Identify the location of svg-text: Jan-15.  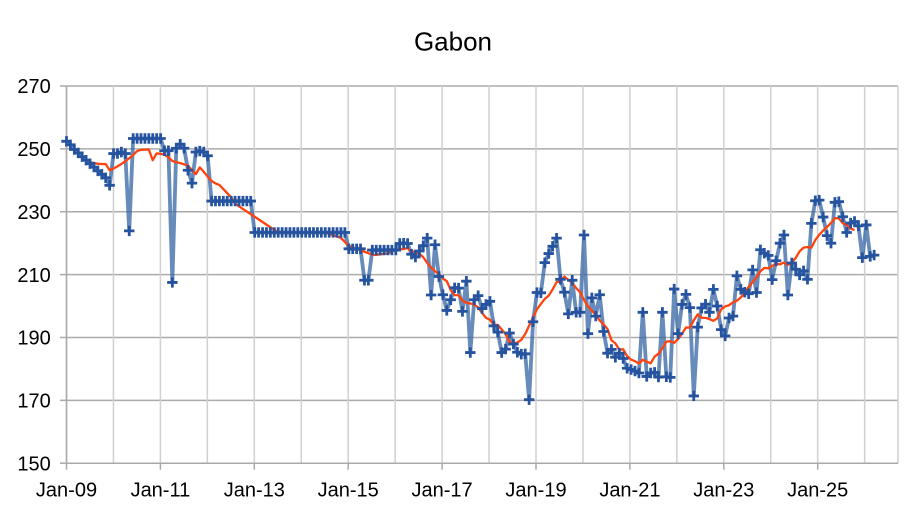
(348, 491).